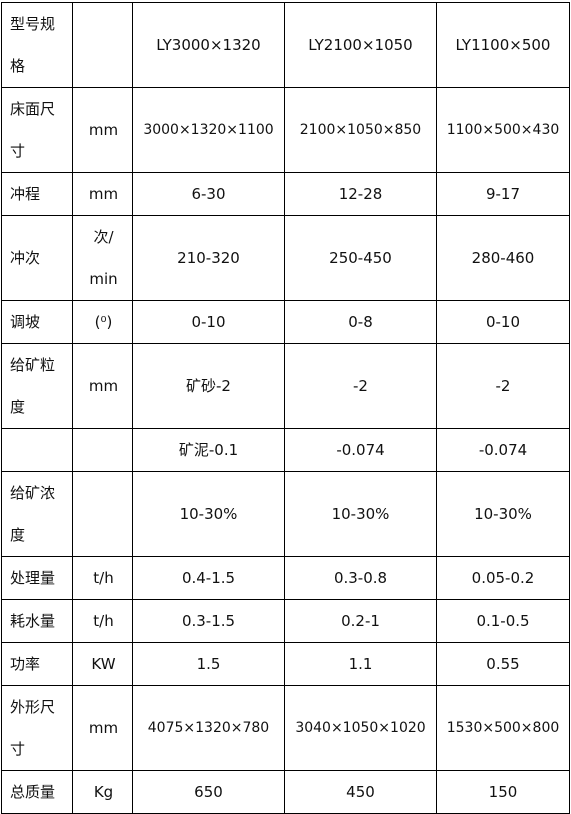 Image resolution: width=571 pixels, height=814 pixels. What do you see at coordinates (208, 130) in the screenshot?
I see `table-cell: 3000×1320×1100` at bounding box center [208, 130].